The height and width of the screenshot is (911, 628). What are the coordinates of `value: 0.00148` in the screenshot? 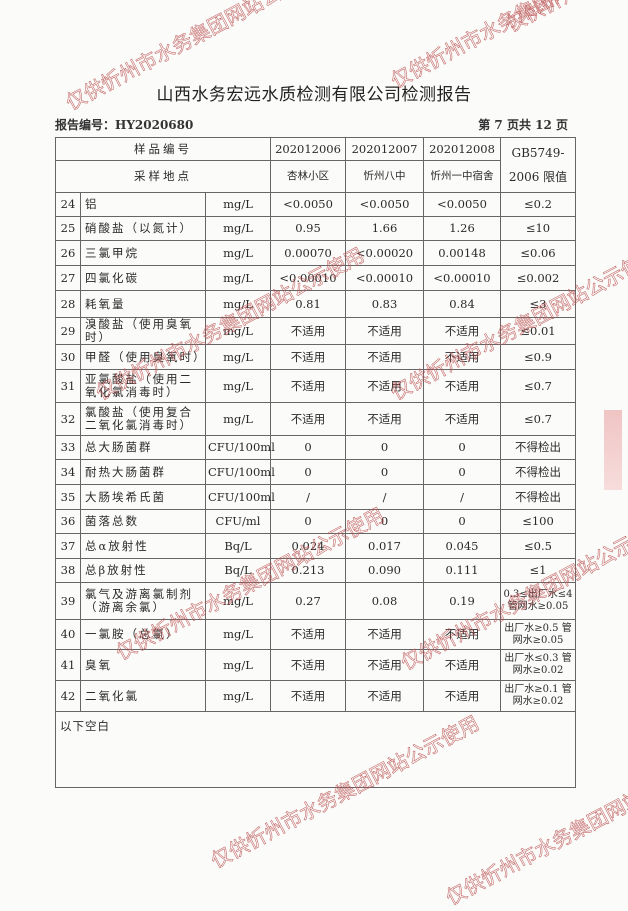 It's located at (462, 253).